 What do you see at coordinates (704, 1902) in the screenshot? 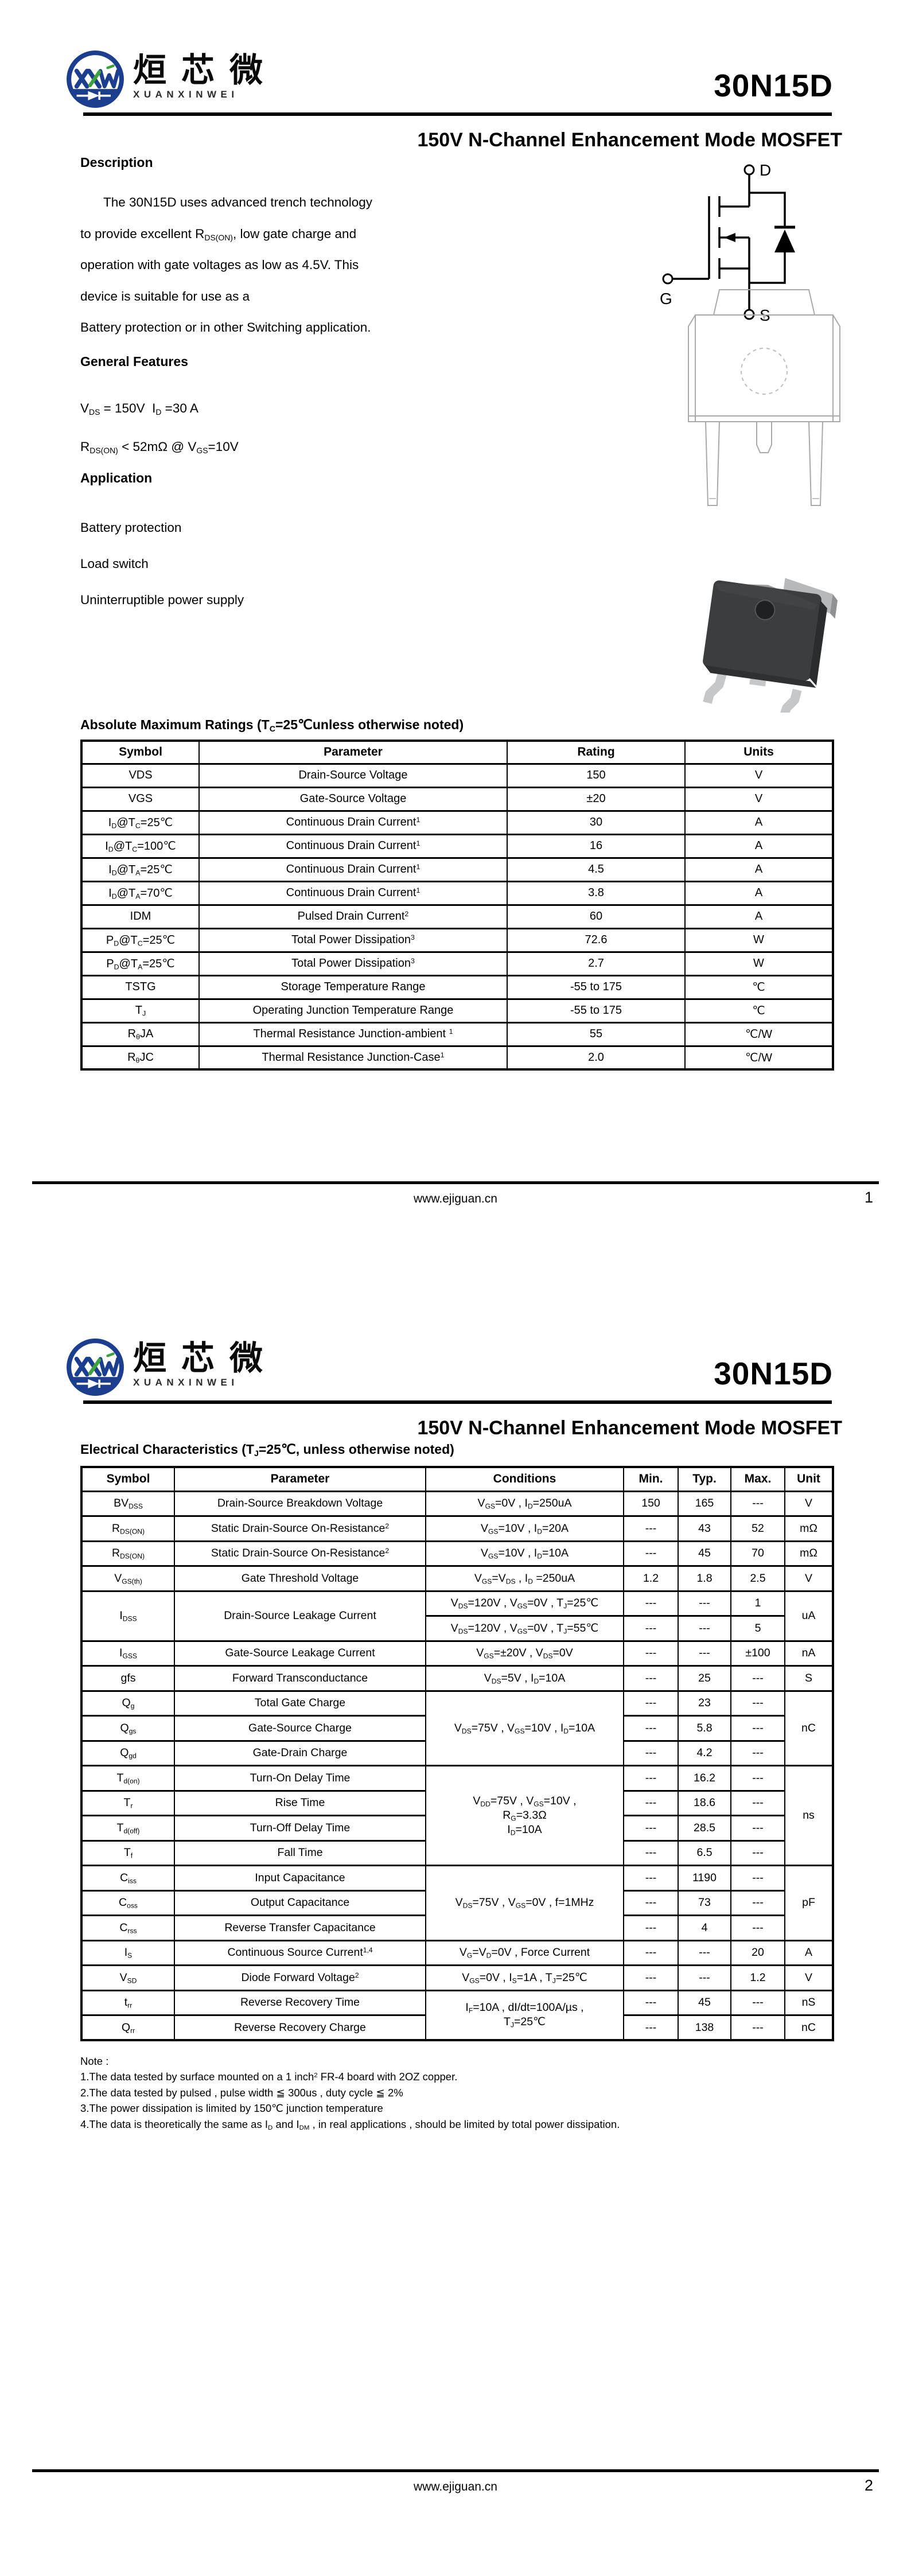
I see `typ-cell: 73` at bounding box center [704, 1902].